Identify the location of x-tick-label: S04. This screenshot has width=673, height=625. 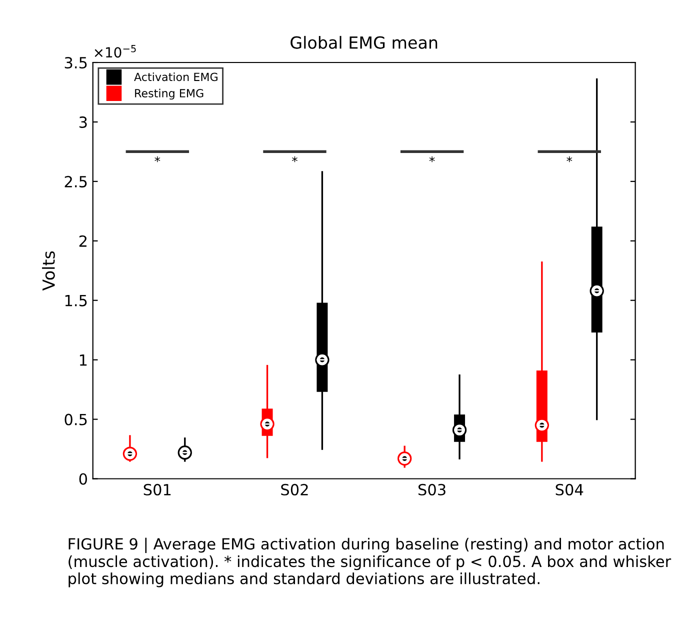
(570, 490).